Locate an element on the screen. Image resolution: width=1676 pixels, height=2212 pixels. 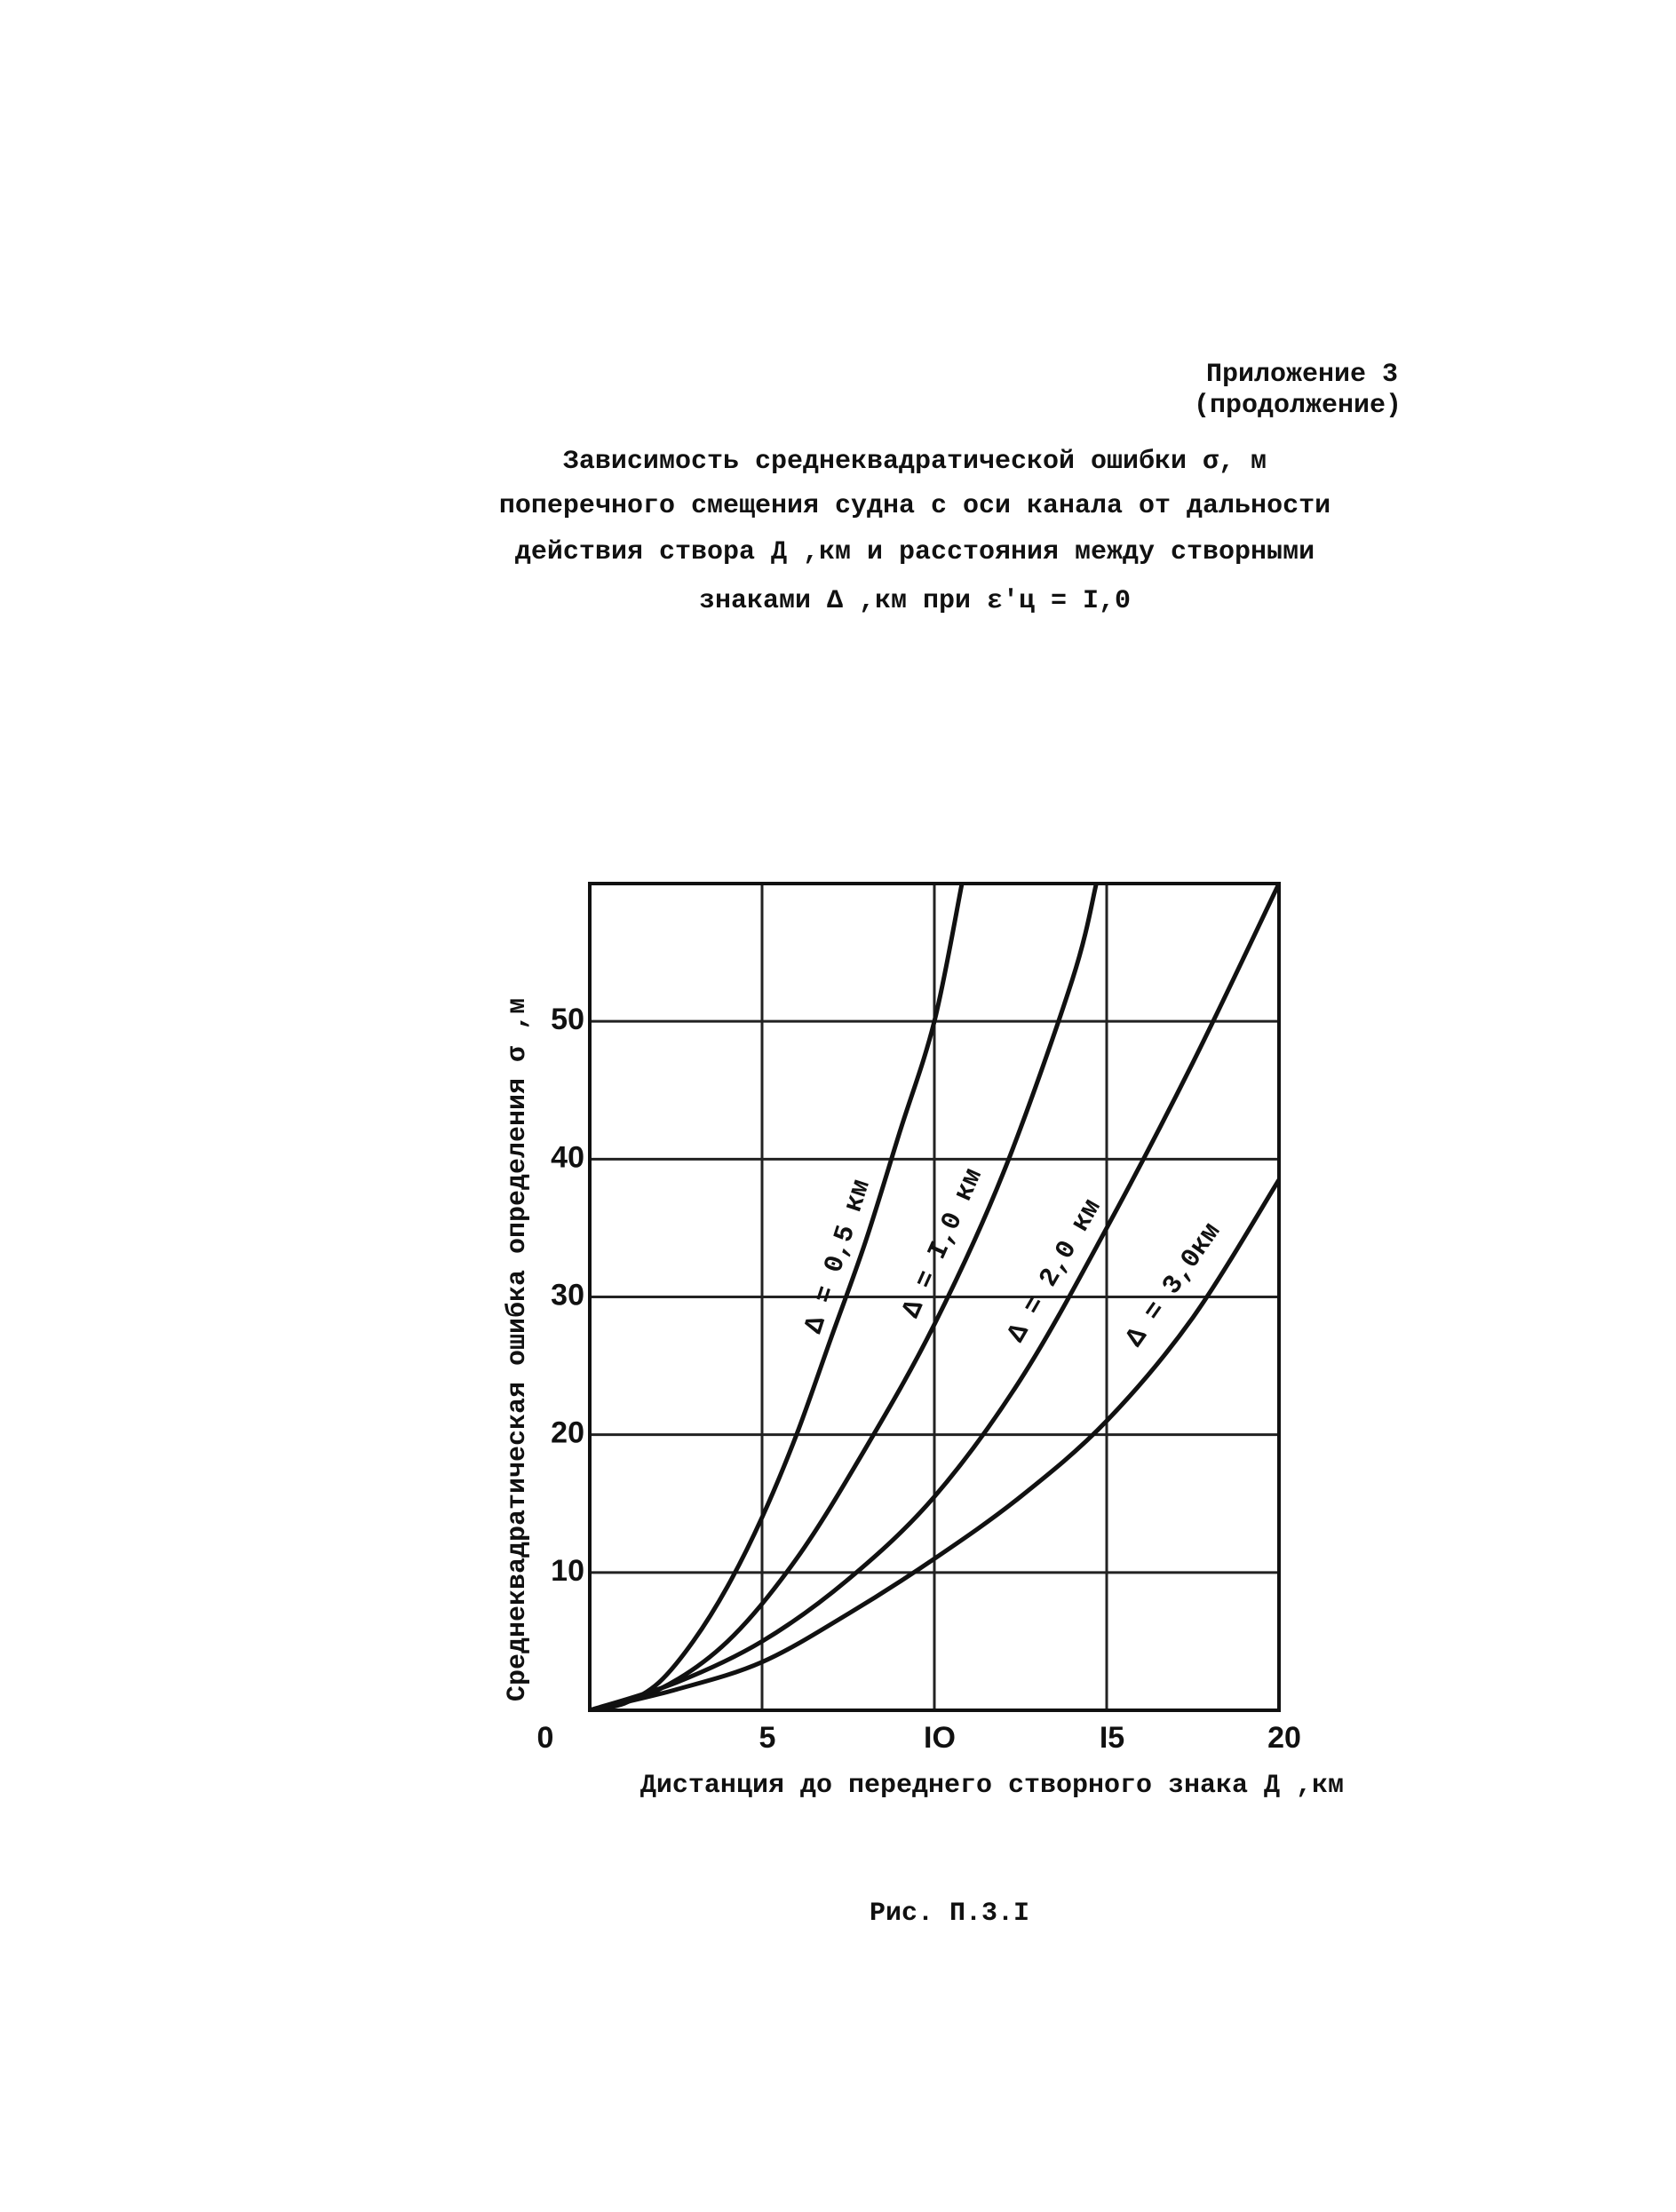
y-tick-label: 10 is located at coordinates (567, 1571).